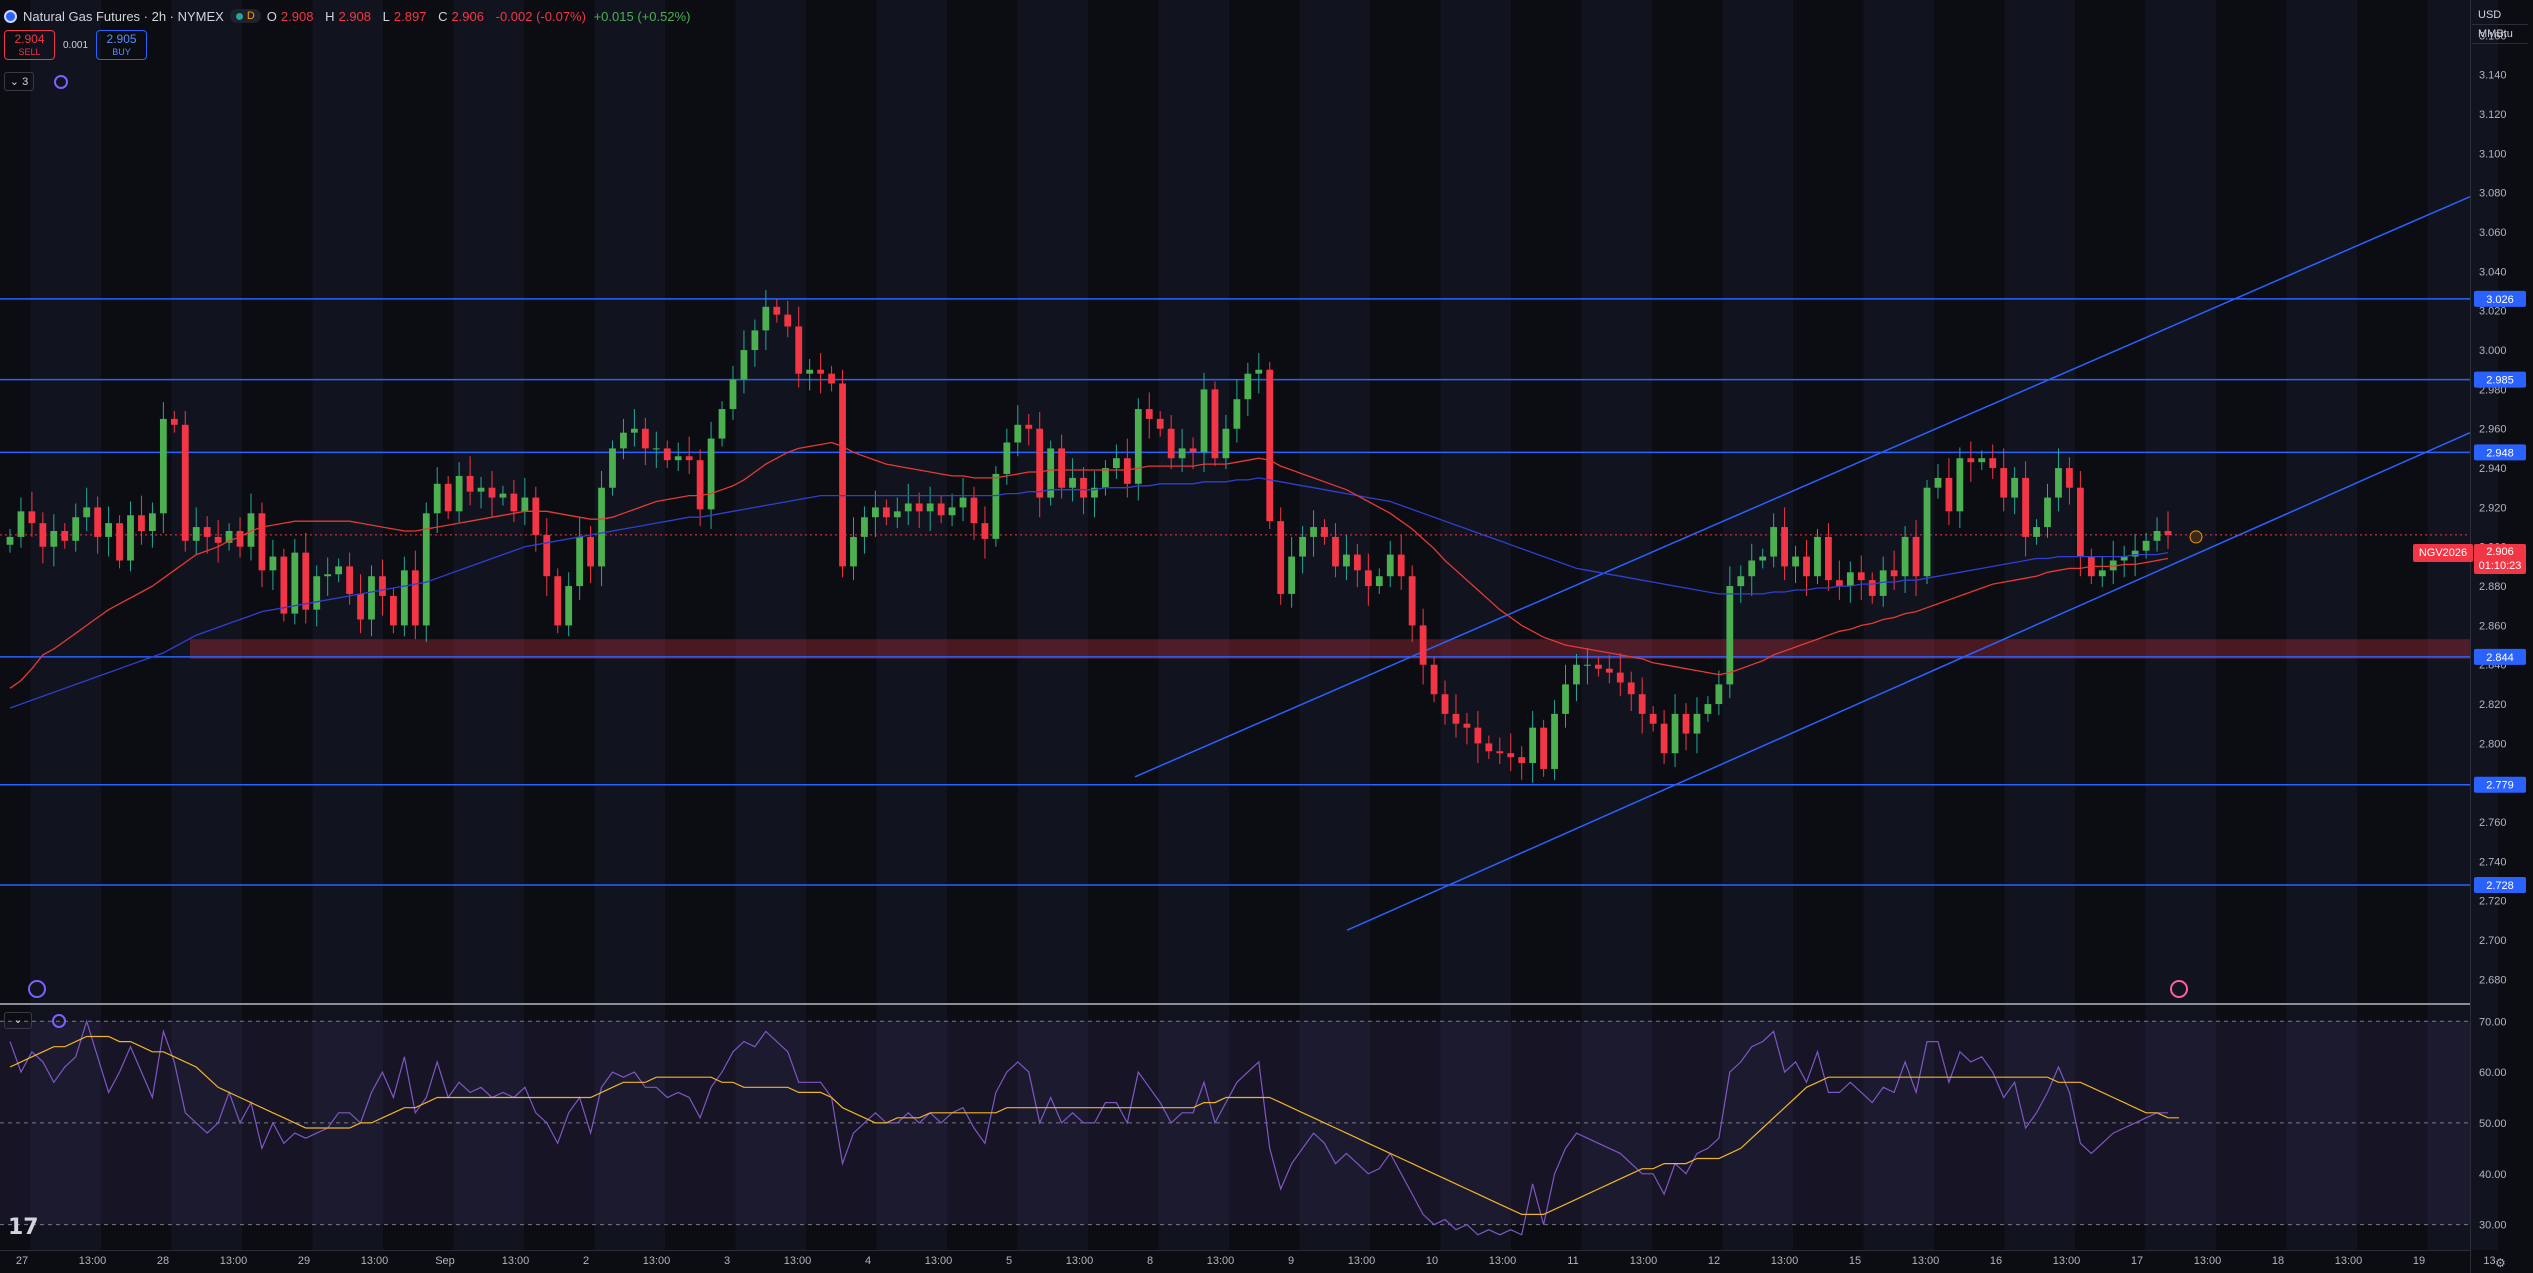  Describe the element at coordinates (2493, 351) in the screenshot. I see `price-tick-label: 3.000` at that location.